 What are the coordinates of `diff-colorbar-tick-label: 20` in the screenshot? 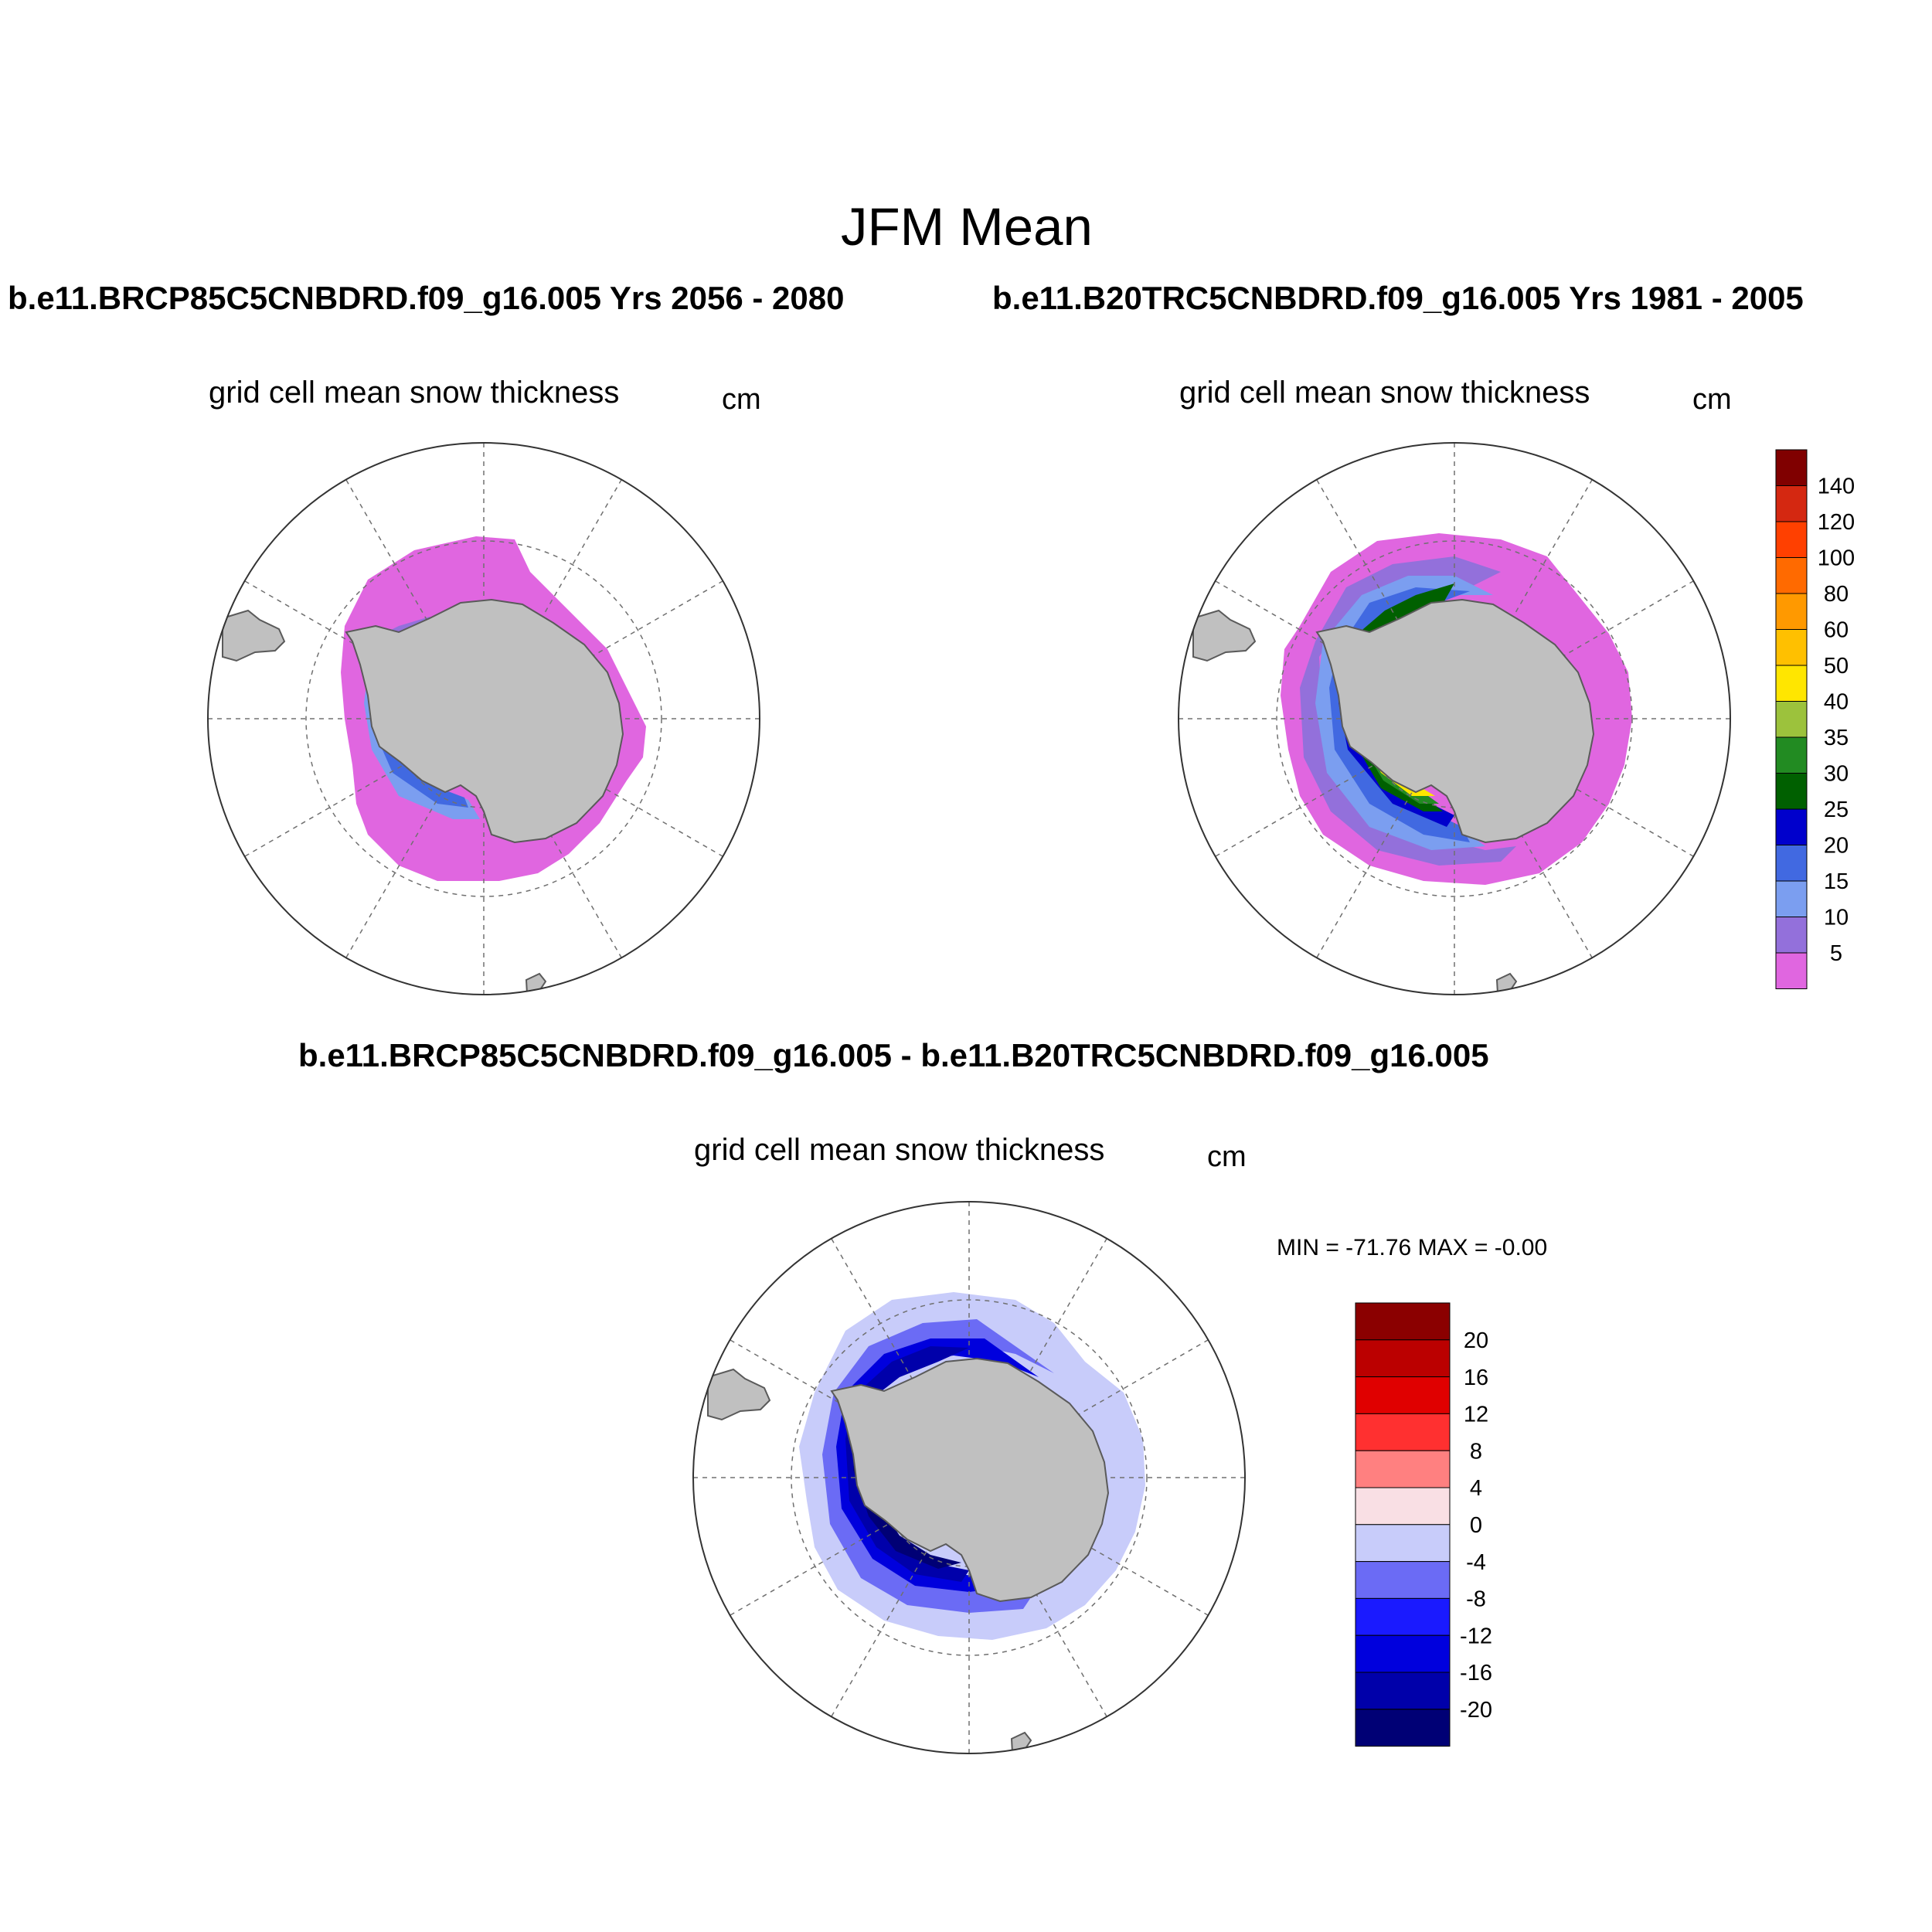 It's located at (1476, 1340).